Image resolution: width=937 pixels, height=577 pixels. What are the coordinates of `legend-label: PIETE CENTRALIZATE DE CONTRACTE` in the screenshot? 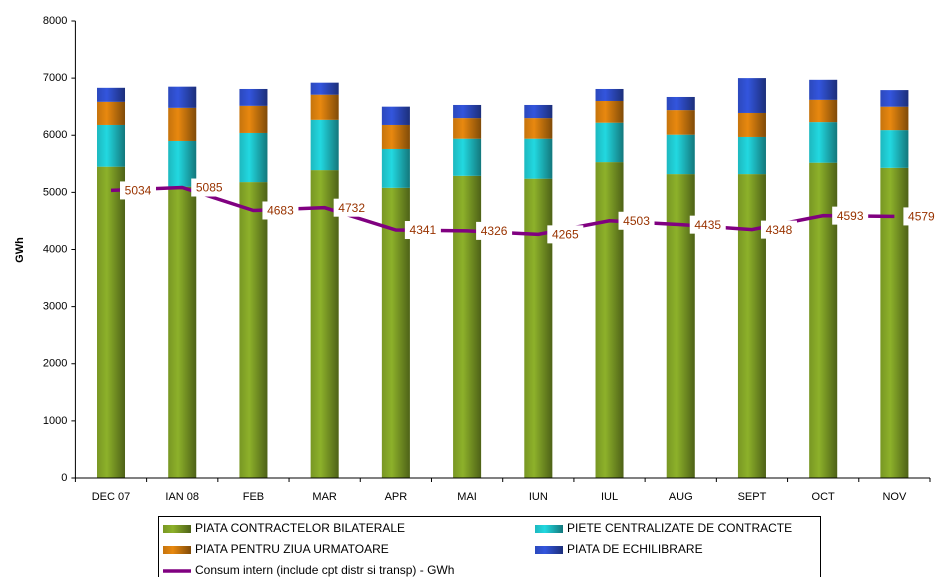 It's located at (679, 528).